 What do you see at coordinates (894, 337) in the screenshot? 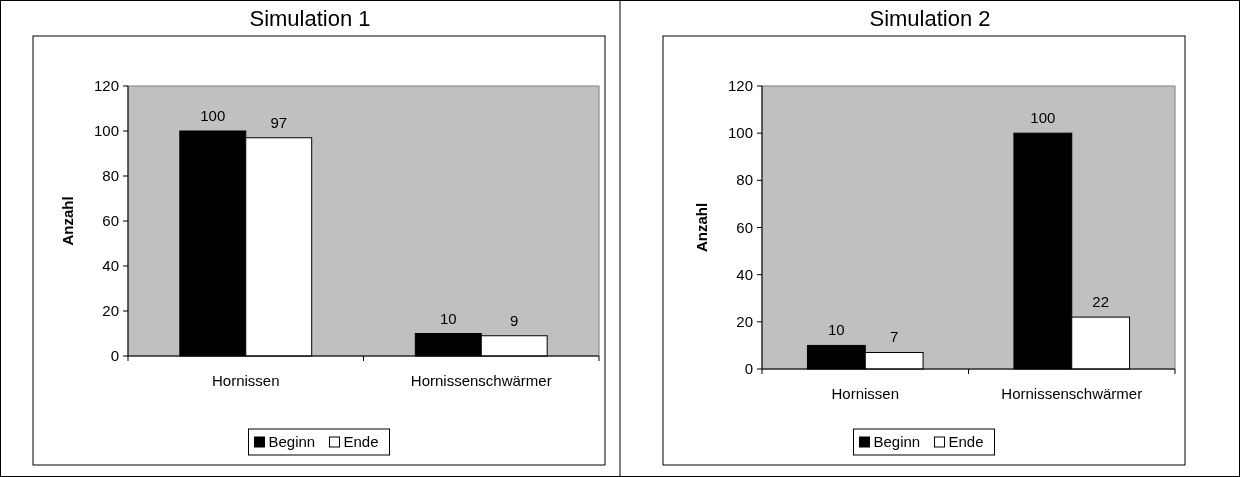
I see `data-label: 7` at bounding box center [894, 337].